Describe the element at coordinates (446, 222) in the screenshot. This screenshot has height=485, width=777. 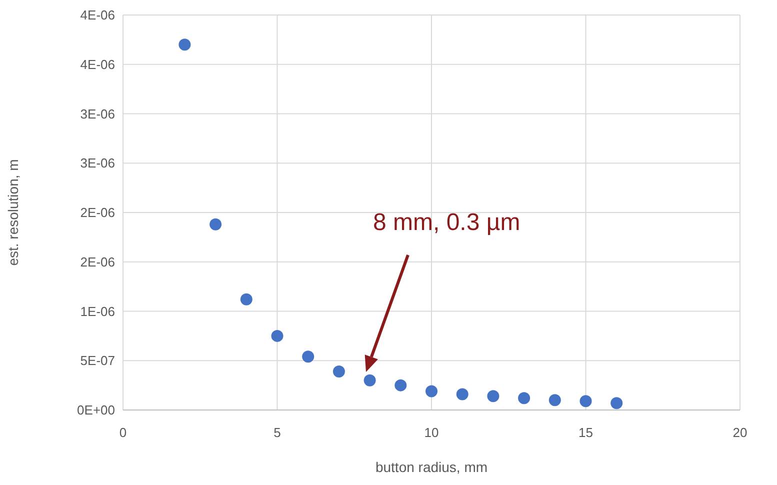
I see `annotation: 8 mm, 0.3 µm` at that location.